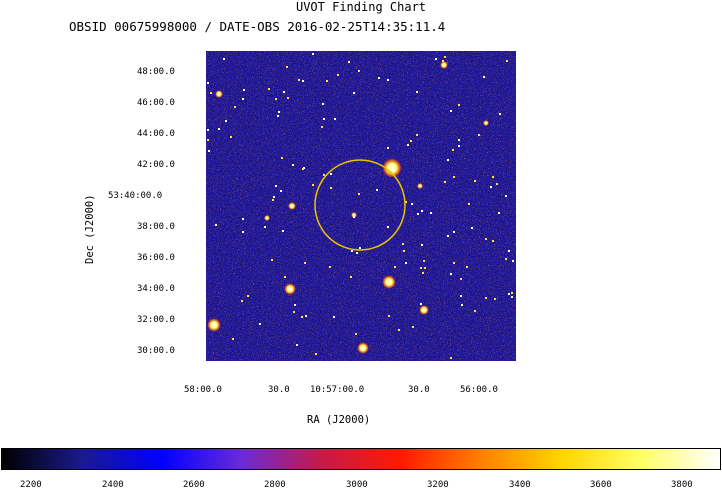 The width and height of the screenshot is (722, 490). What do you see at coordinates (90, 229) in the screenshot?
I see `dec-axis-label: Dec (J2000)` at bounding box center [90, 229].